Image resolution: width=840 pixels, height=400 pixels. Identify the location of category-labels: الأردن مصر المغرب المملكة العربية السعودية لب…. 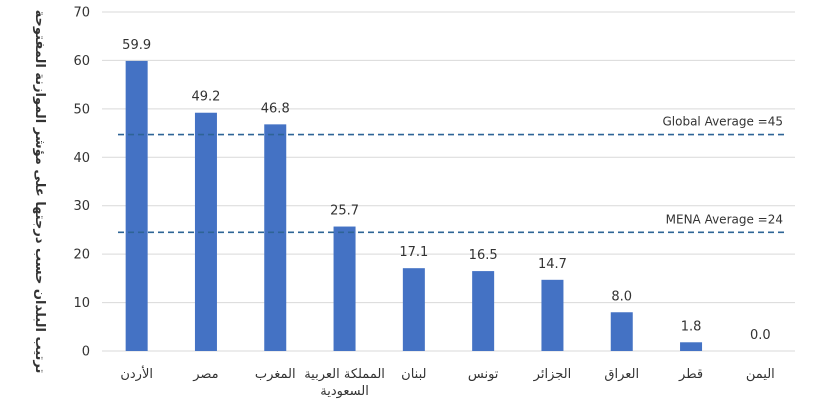
(447, 382).